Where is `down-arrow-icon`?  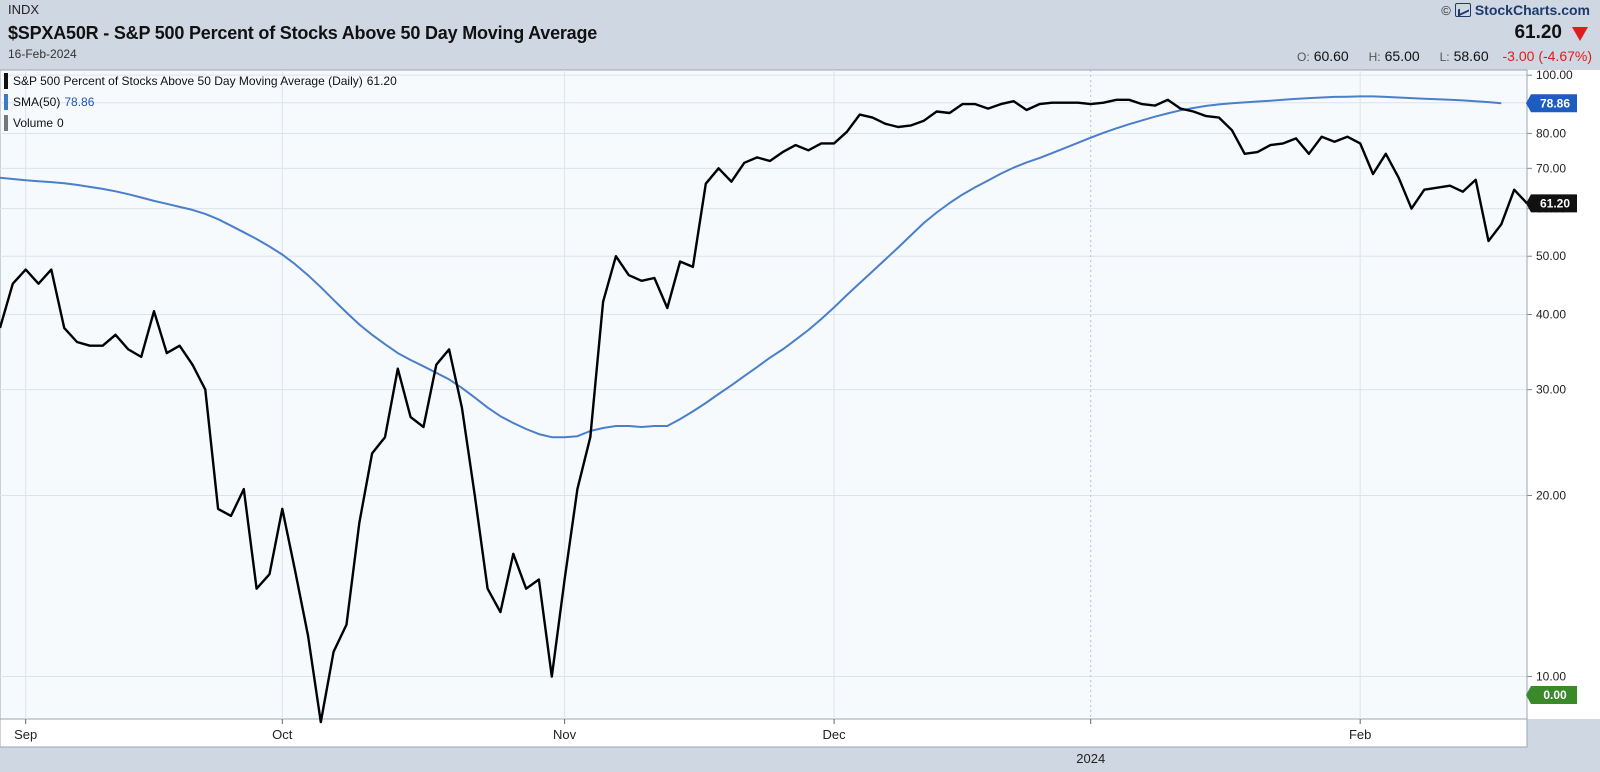 down-arrow-icon is located at coordinates (1580, 34).